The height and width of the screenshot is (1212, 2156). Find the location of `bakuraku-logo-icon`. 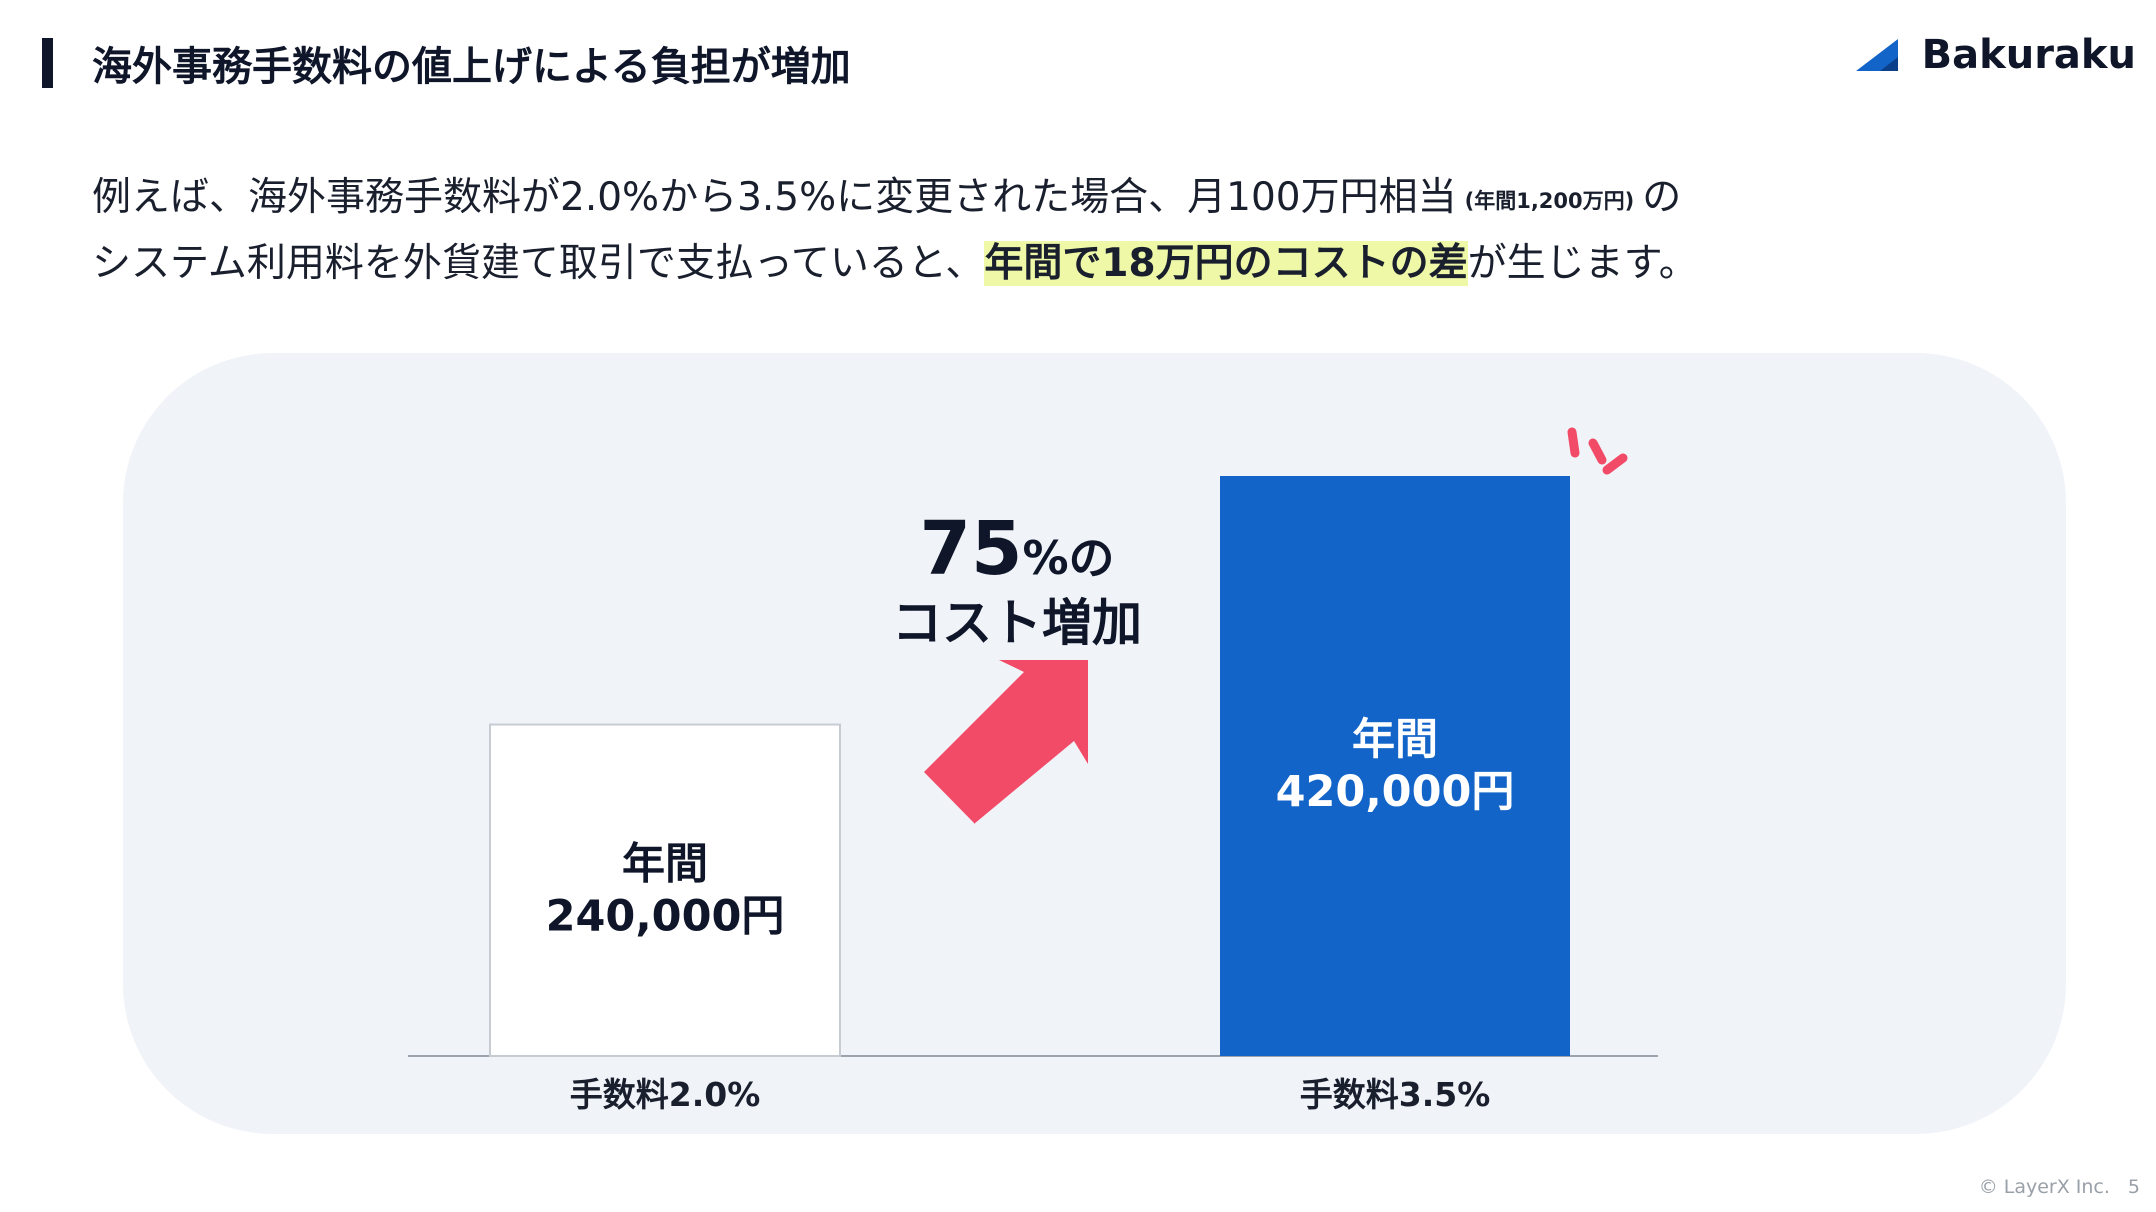

bakuraku-logo-icon is located at coordinates (1876, 55).